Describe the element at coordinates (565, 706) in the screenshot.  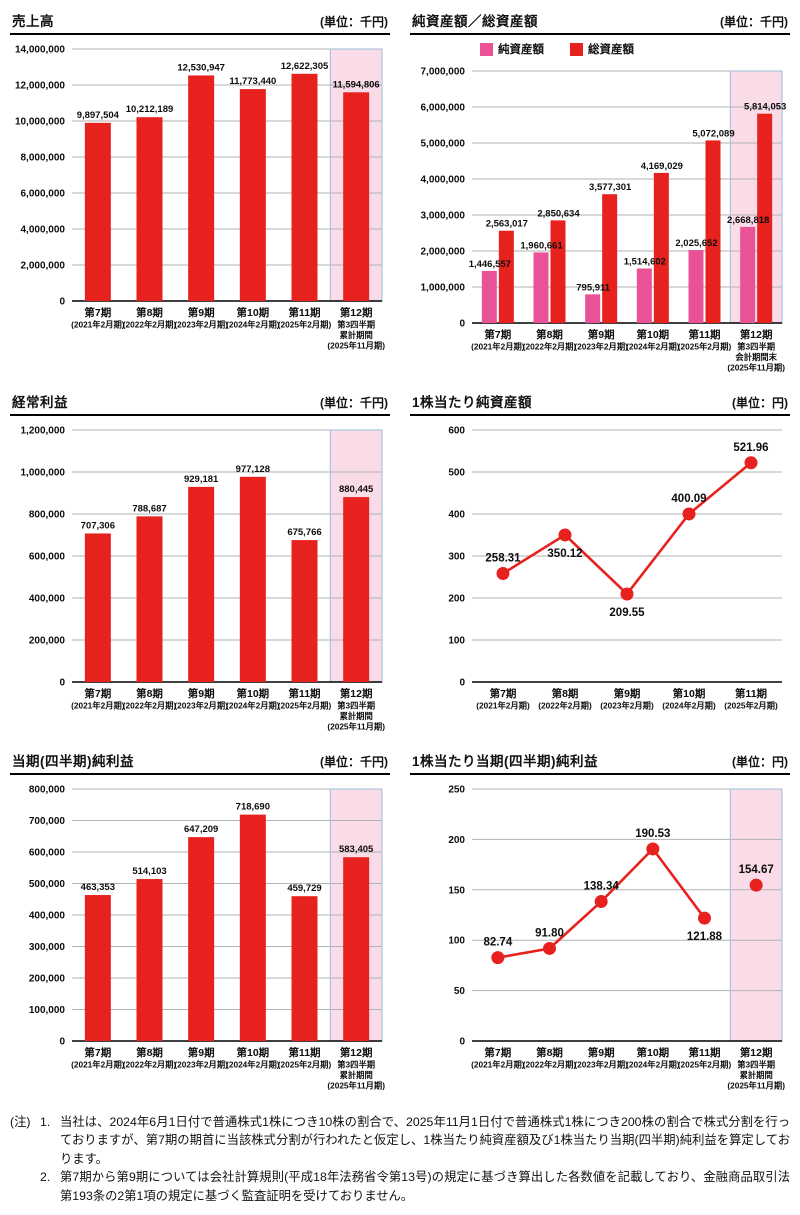
I see `x-category-label: (2022年2月期)` at that location.